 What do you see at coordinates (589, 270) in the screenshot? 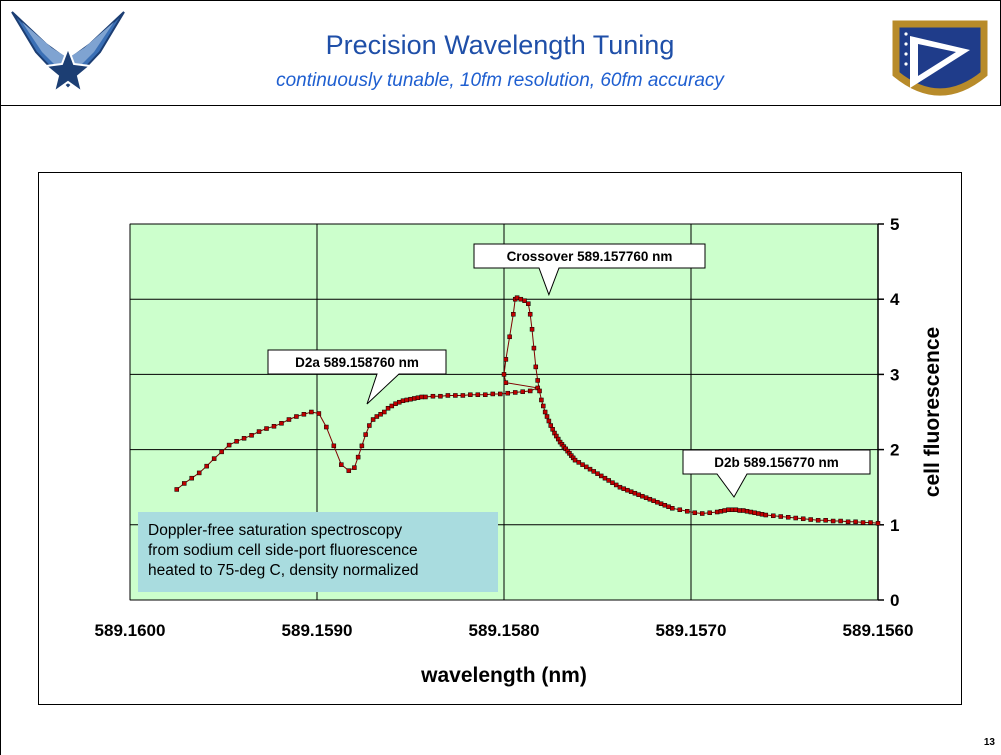
I see `crossover-callout-box` at bounding box center [589, 270].